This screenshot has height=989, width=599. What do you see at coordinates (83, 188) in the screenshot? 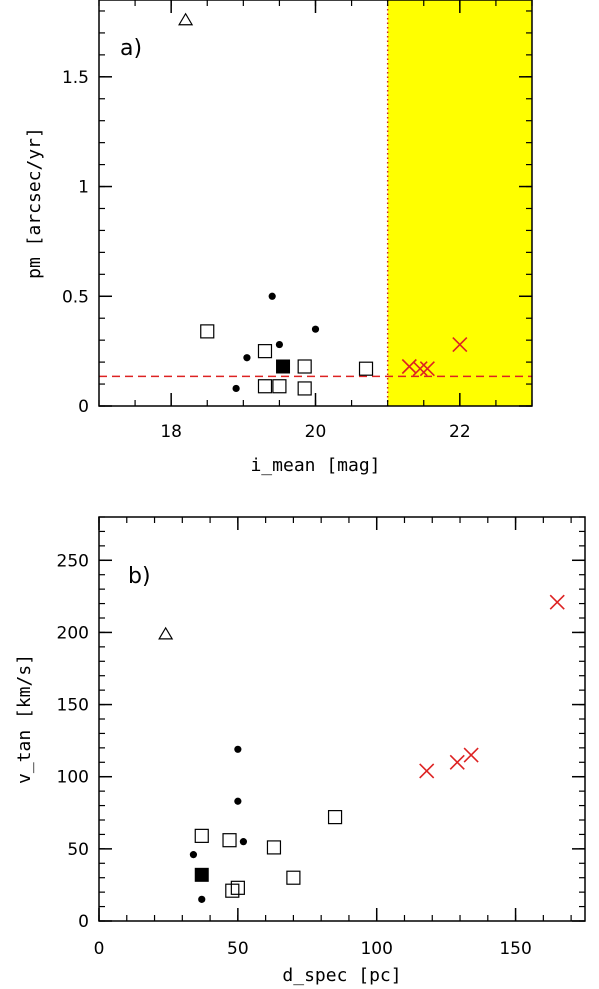
I see `y-tick-label: 1` at bounding box center [83, 188].